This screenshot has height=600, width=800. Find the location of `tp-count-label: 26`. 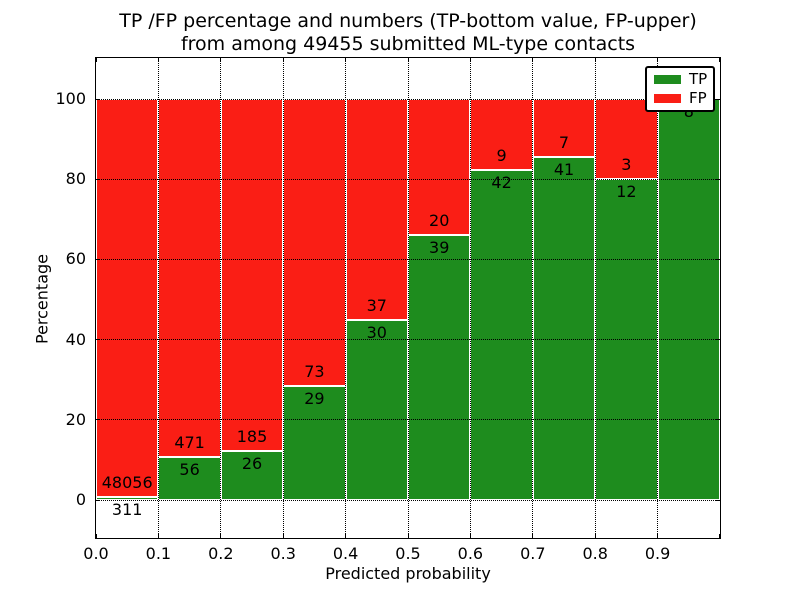

tp-count-label: 26 is located at coordinates (252, 463).